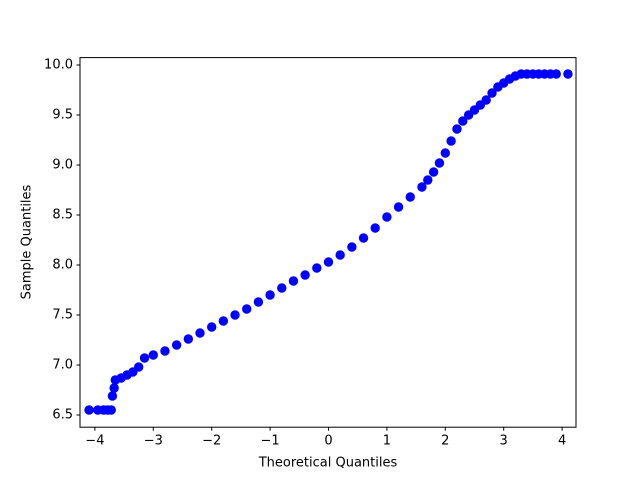 This screenshot has height=484, width=640. What do you see at coordinates (270, 441) in the screenshot?
I see `x-tick-label: −1` at bounding box center [270, 441].